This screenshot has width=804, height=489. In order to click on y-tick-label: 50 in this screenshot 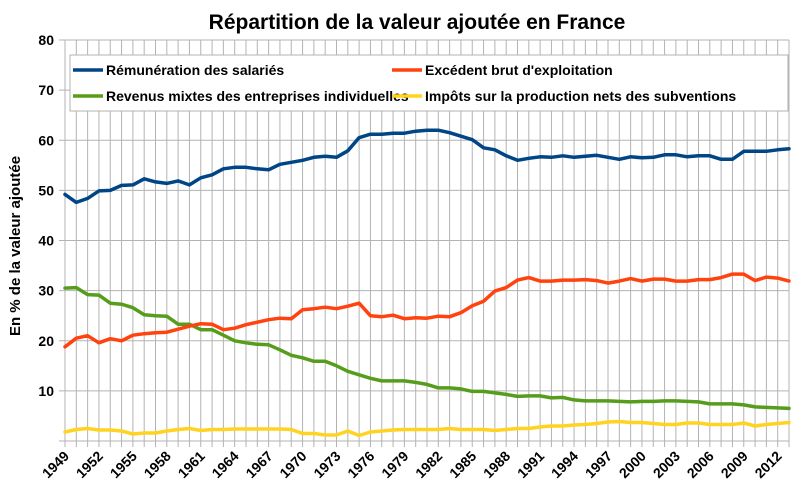, I will do `click(46, 190)`.